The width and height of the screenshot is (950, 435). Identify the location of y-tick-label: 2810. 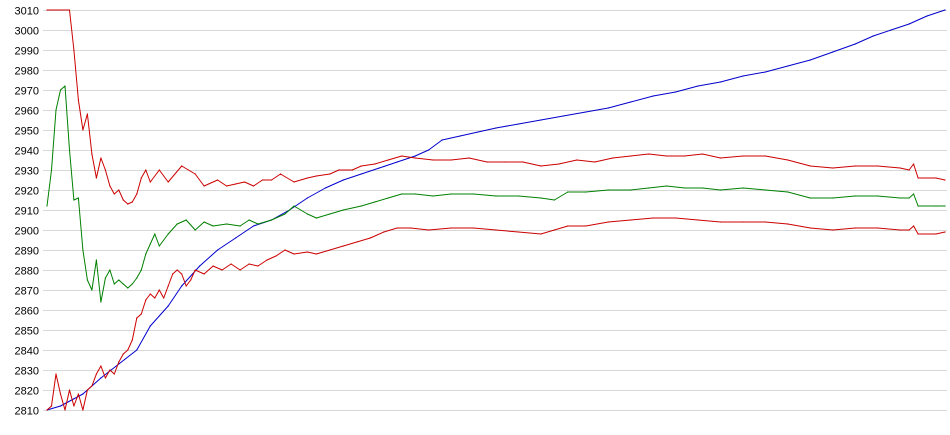
(27, 412).